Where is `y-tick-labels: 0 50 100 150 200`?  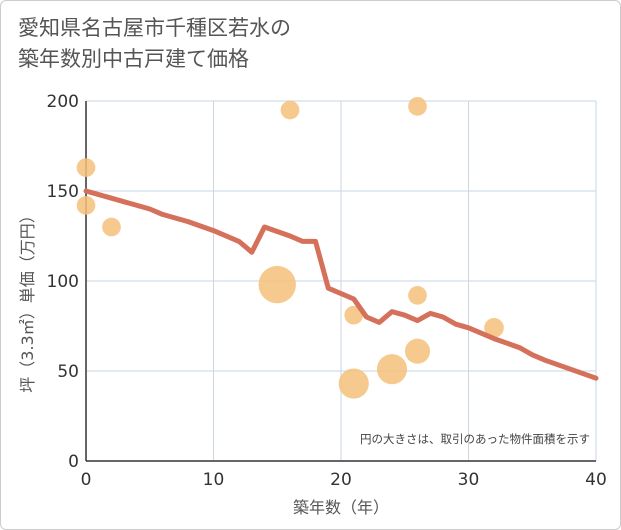
y-tick-labels: 0 50 100 150 200 is located at coordinates (63, 282).